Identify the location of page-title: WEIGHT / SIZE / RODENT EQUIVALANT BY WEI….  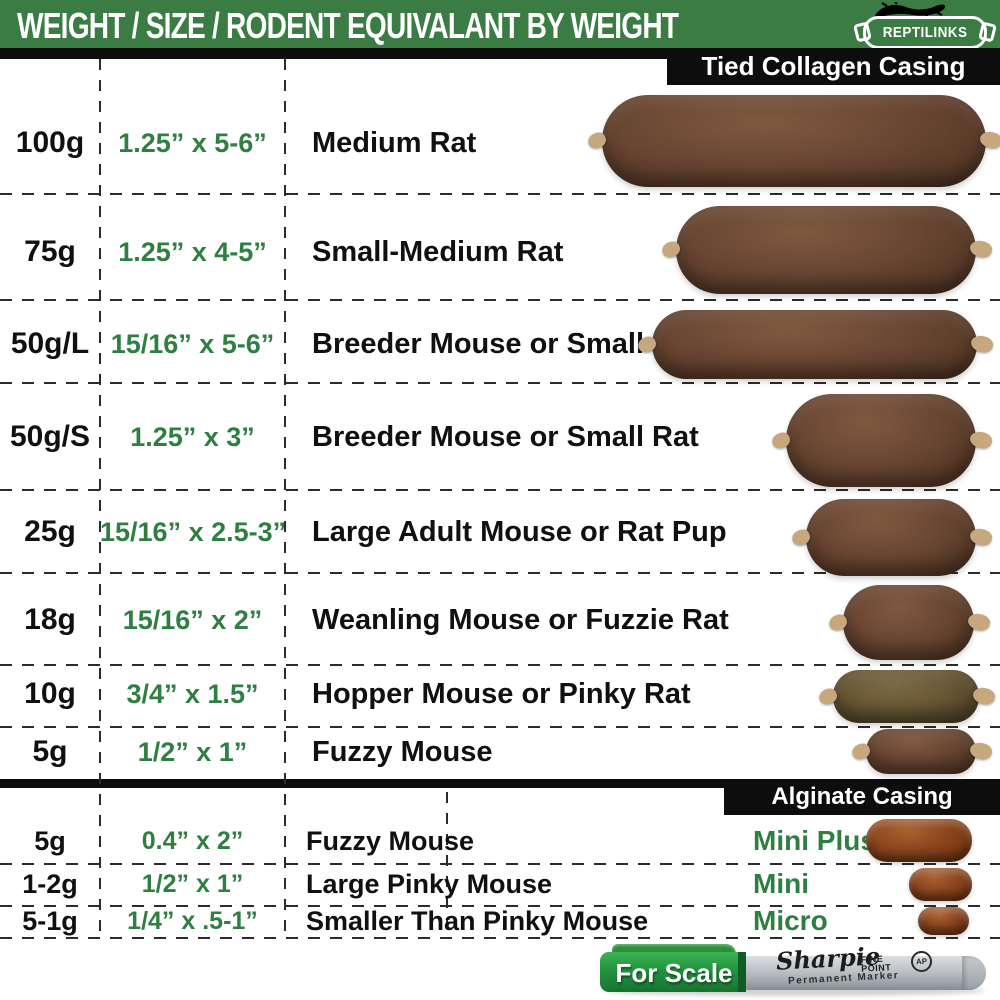
(348, 25).